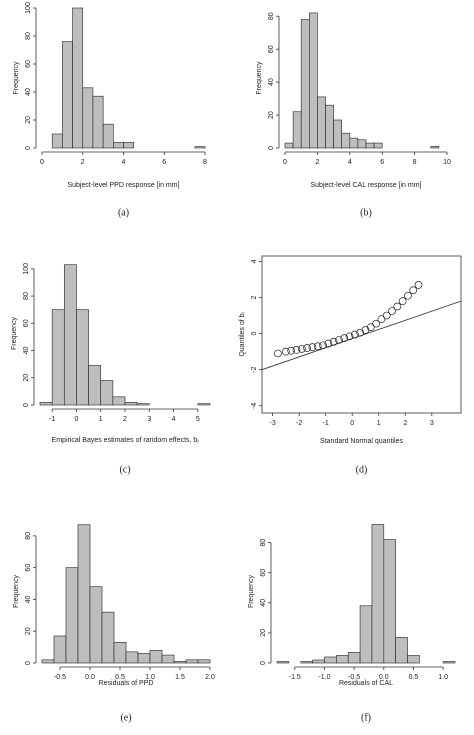 Image resolution: width=474 pixels, height=735 pixels. I want to click on x-tick-label: 5, so click(198, 419).